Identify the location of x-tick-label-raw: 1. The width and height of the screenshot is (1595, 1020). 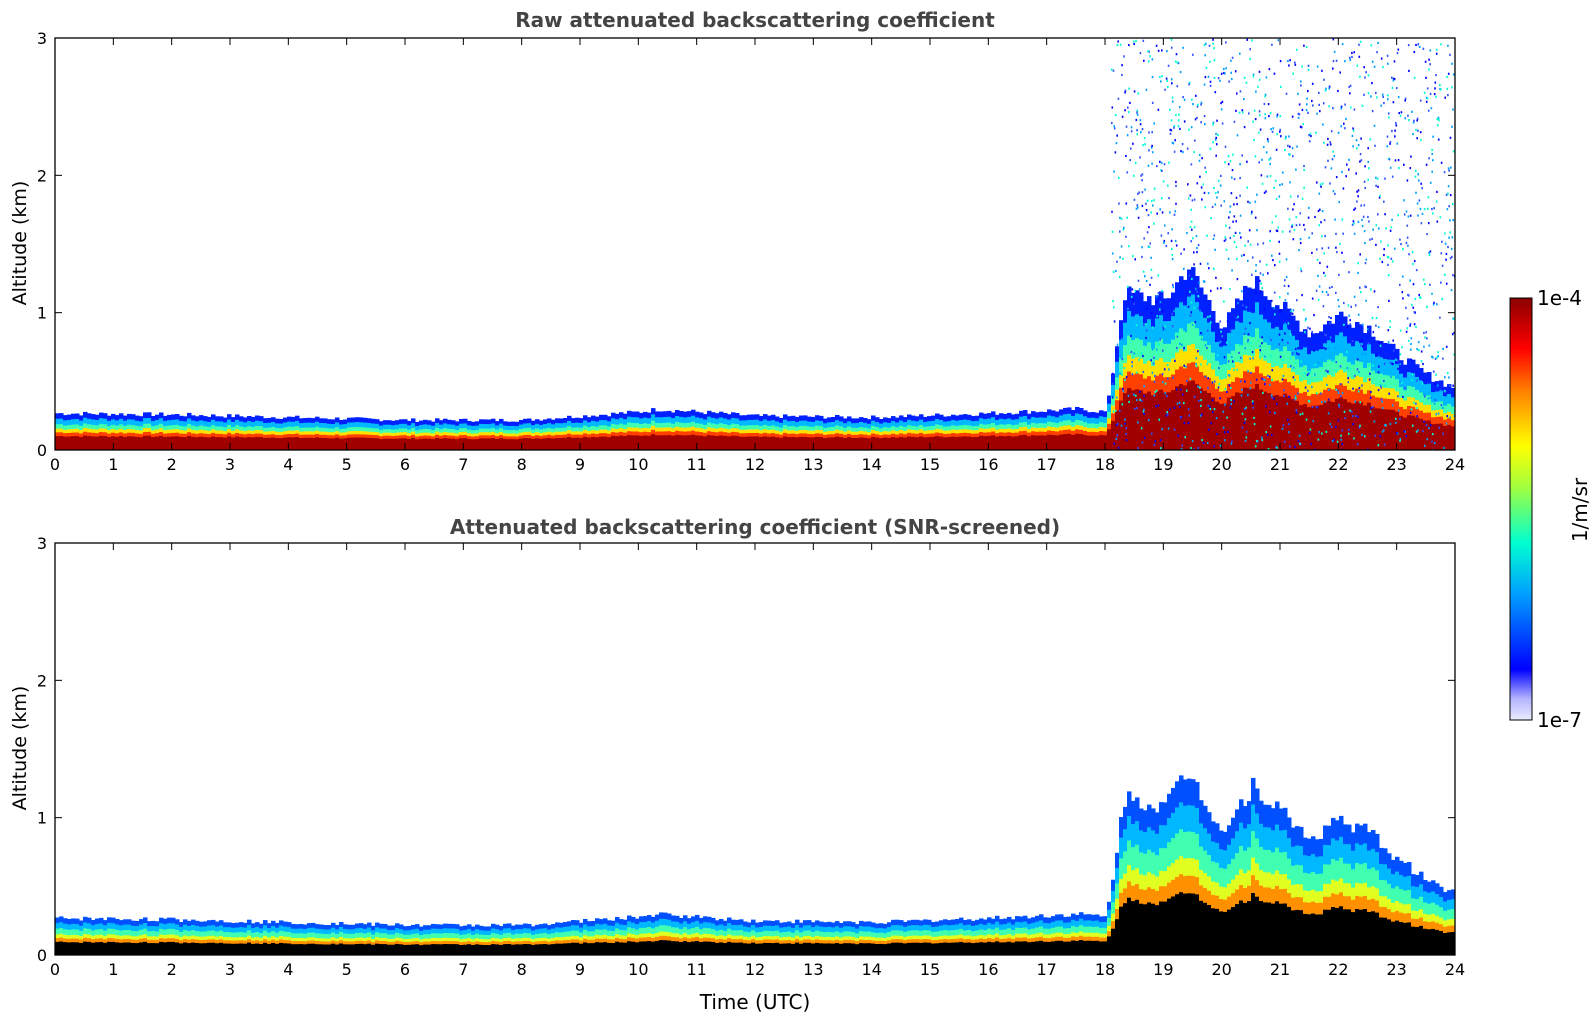
(113, 464).